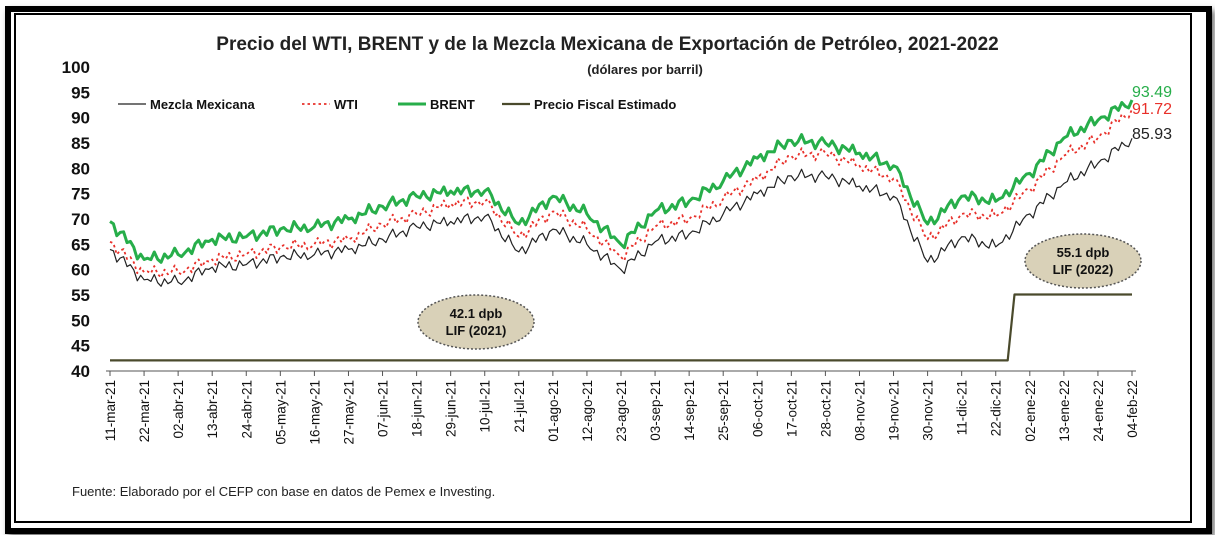 The image size is (1215, 535). Describe the element at coordinates (519, 406) in the screenshot. I see `x-tick-label: 21-jul-21` at that location.